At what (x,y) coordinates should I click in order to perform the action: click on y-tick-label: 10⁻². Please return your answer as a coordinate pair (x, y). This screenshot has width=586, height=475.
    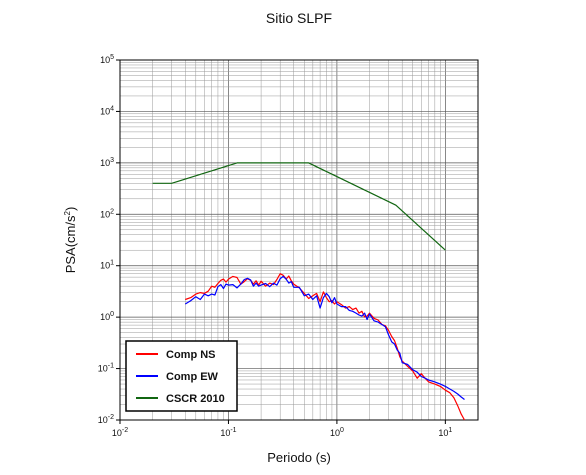
    Looking at the image, I should click on (106, 419).